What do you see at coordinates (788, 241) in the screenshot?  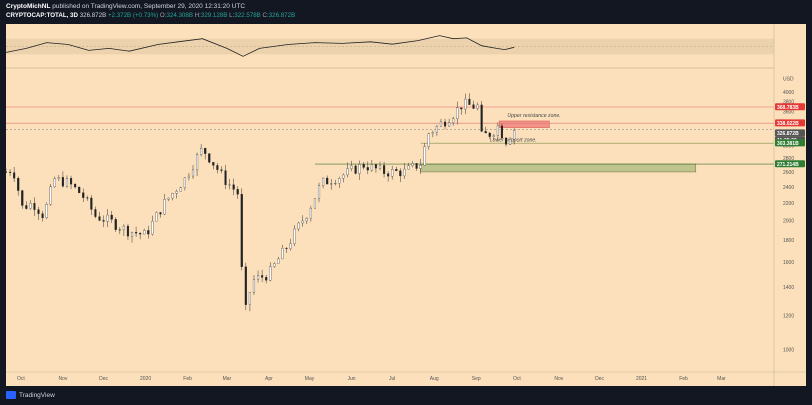 I see `price-tick-label: 1800` at bounding box center [788, 241].